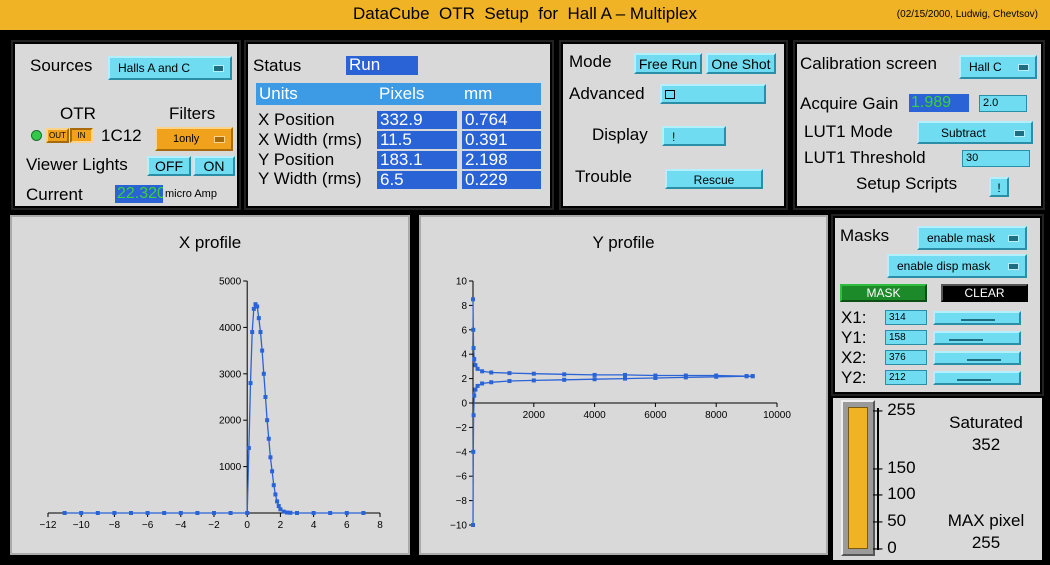 This screenshot has height=565, width=1050. Describe the element at coordinates (81, 135) in the screenshot. I see `otr-in-button: IN` at that location.